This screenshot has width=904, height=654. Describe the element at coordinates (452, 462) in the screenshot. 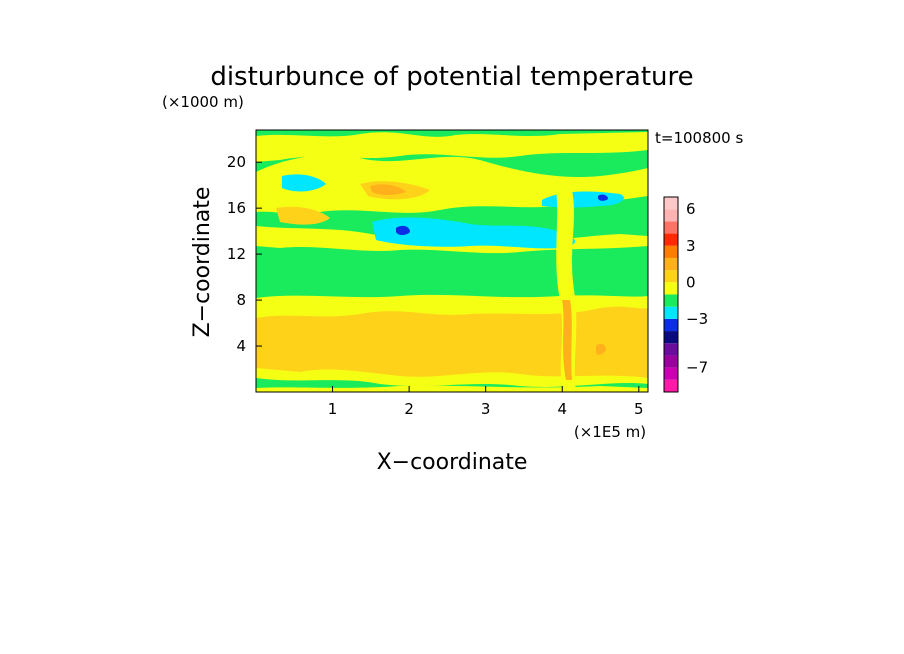

I see `x-axis-title: X−coordinate` at that location.